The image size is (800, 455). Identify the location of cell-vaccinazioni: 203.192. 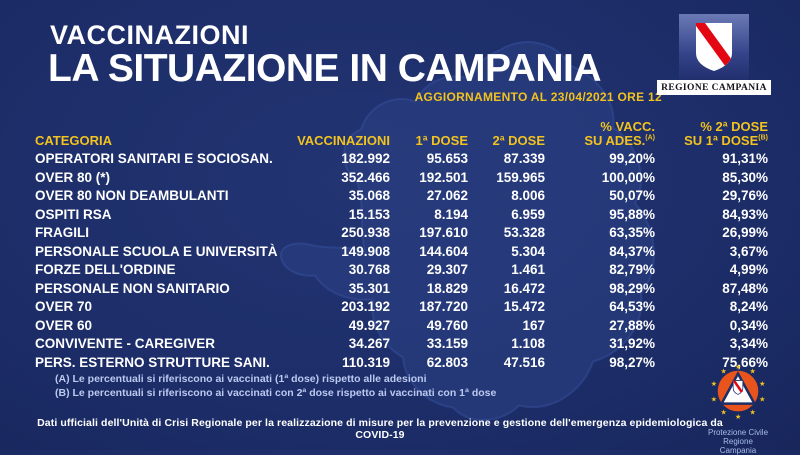
(365, 306).